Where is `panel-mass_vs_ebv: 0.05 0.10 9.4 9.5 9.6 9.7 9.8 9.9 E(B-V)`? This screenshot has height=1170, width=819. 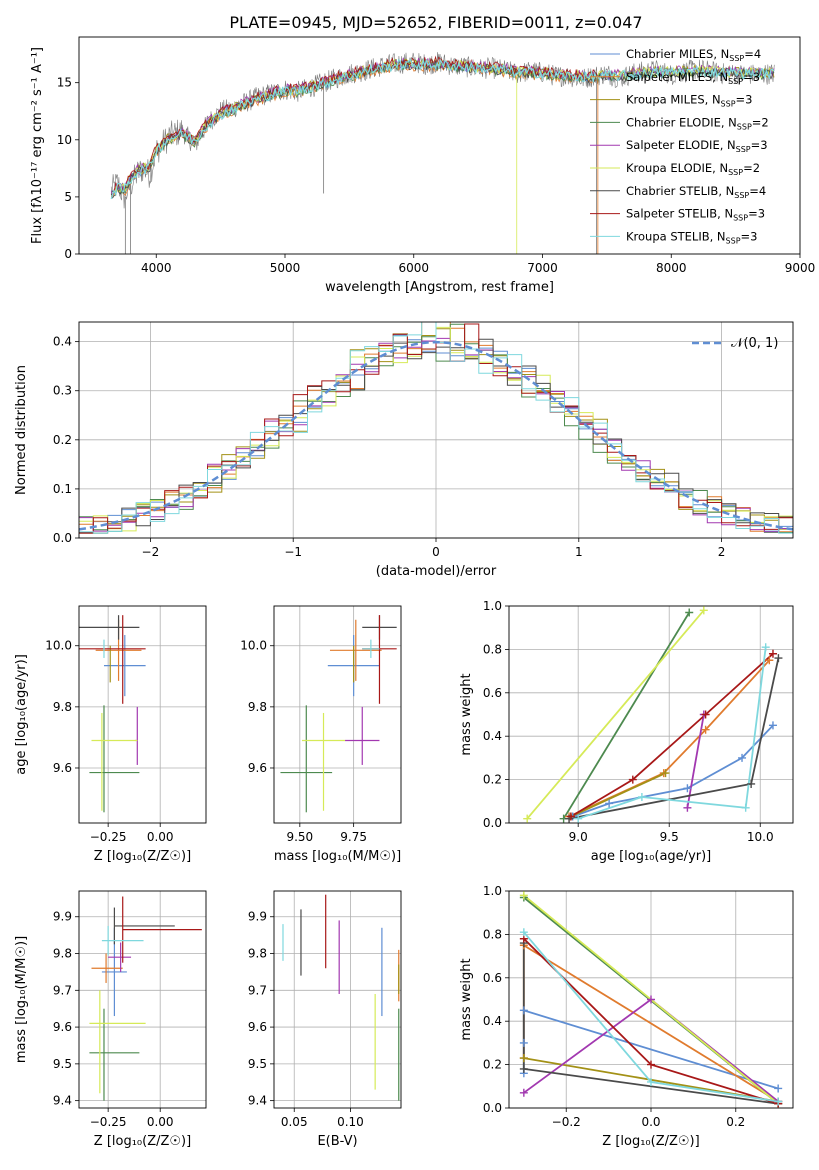 panel-mass_vs_ebv: 0.05 0.10 9.4 9.5 9.6 9.7 9.8 9.9 E(B-V) is located at coordinates (325, 1019).